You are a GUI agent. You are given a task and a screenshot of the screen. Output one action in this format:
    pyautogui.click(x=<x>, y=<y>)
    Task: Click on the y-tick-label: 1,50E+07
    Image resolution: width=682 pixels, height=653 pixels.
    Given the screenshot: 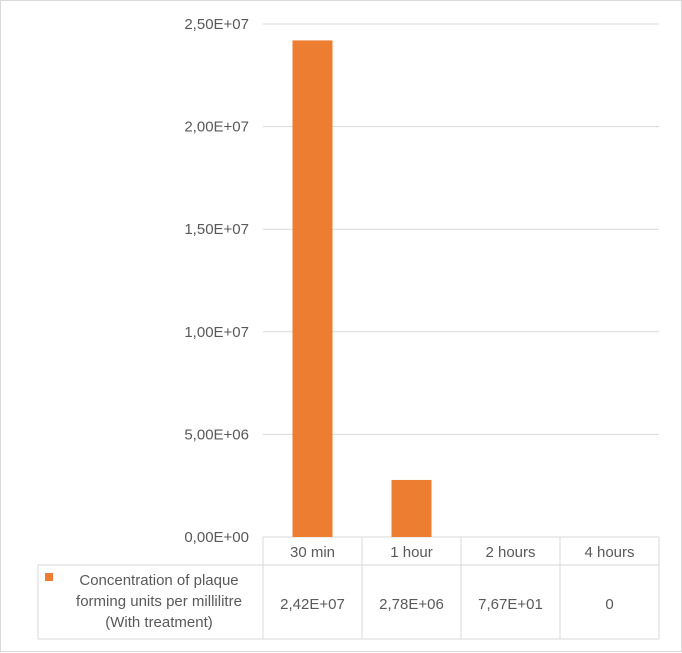 What is the action you would take?
    pyautogui.click(x=216, y=229)
    